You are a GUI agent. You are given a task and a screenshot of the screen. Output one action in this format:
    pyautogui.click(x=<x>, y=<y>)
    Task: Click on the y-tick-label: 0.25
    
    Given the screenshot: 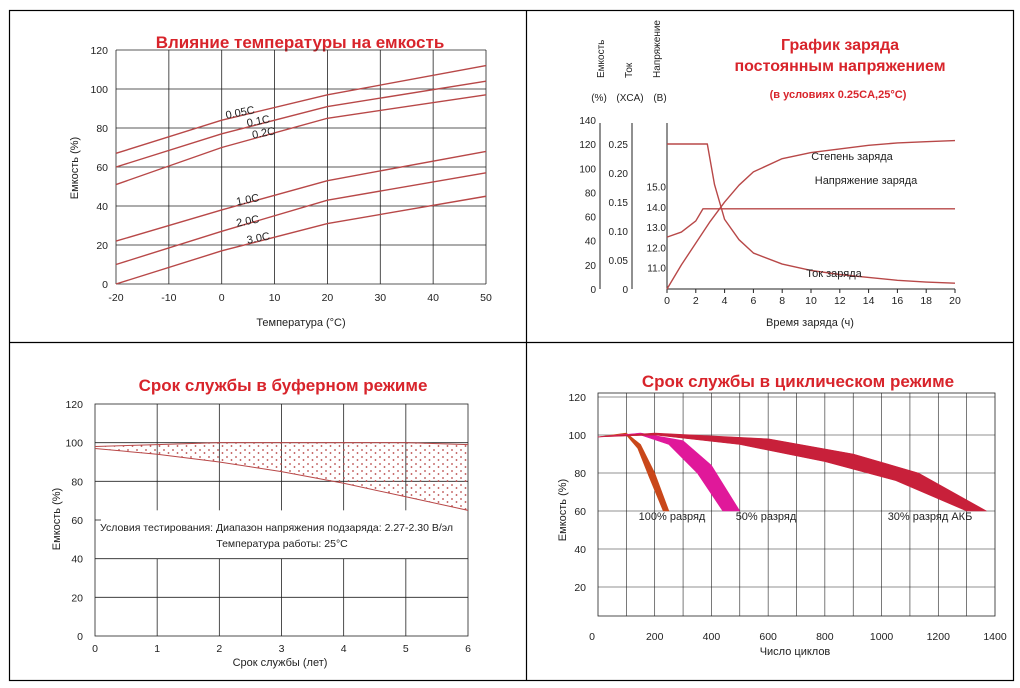 What is the action you would take?
    pyautogui.click(x=619, y=145)
    